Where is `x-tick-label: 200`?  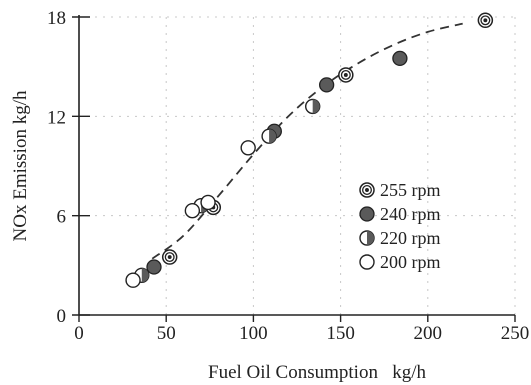
x-tick-label: 200 is located at coordinates (428, 333).